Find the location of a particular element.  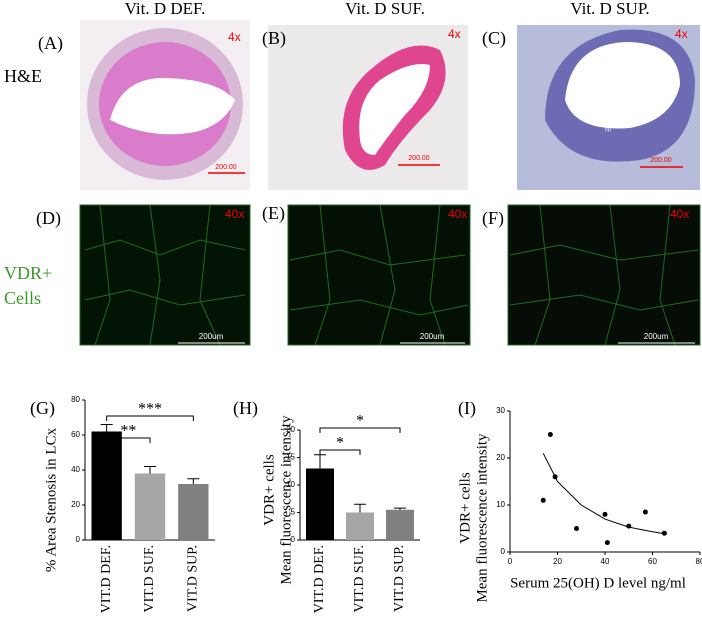

x-axis-label: Serum 25(OH) D level ng/ml is located at coordinates (598, 583).